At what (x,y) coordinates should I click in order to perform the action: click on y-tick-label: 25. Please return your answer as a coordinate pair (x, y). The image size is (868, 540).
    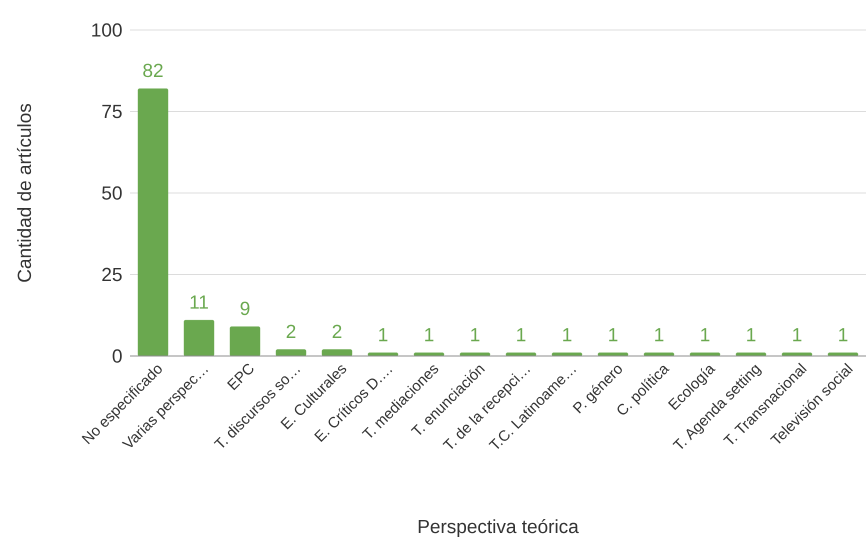
    Looking at the image, I should click on (112, 275).